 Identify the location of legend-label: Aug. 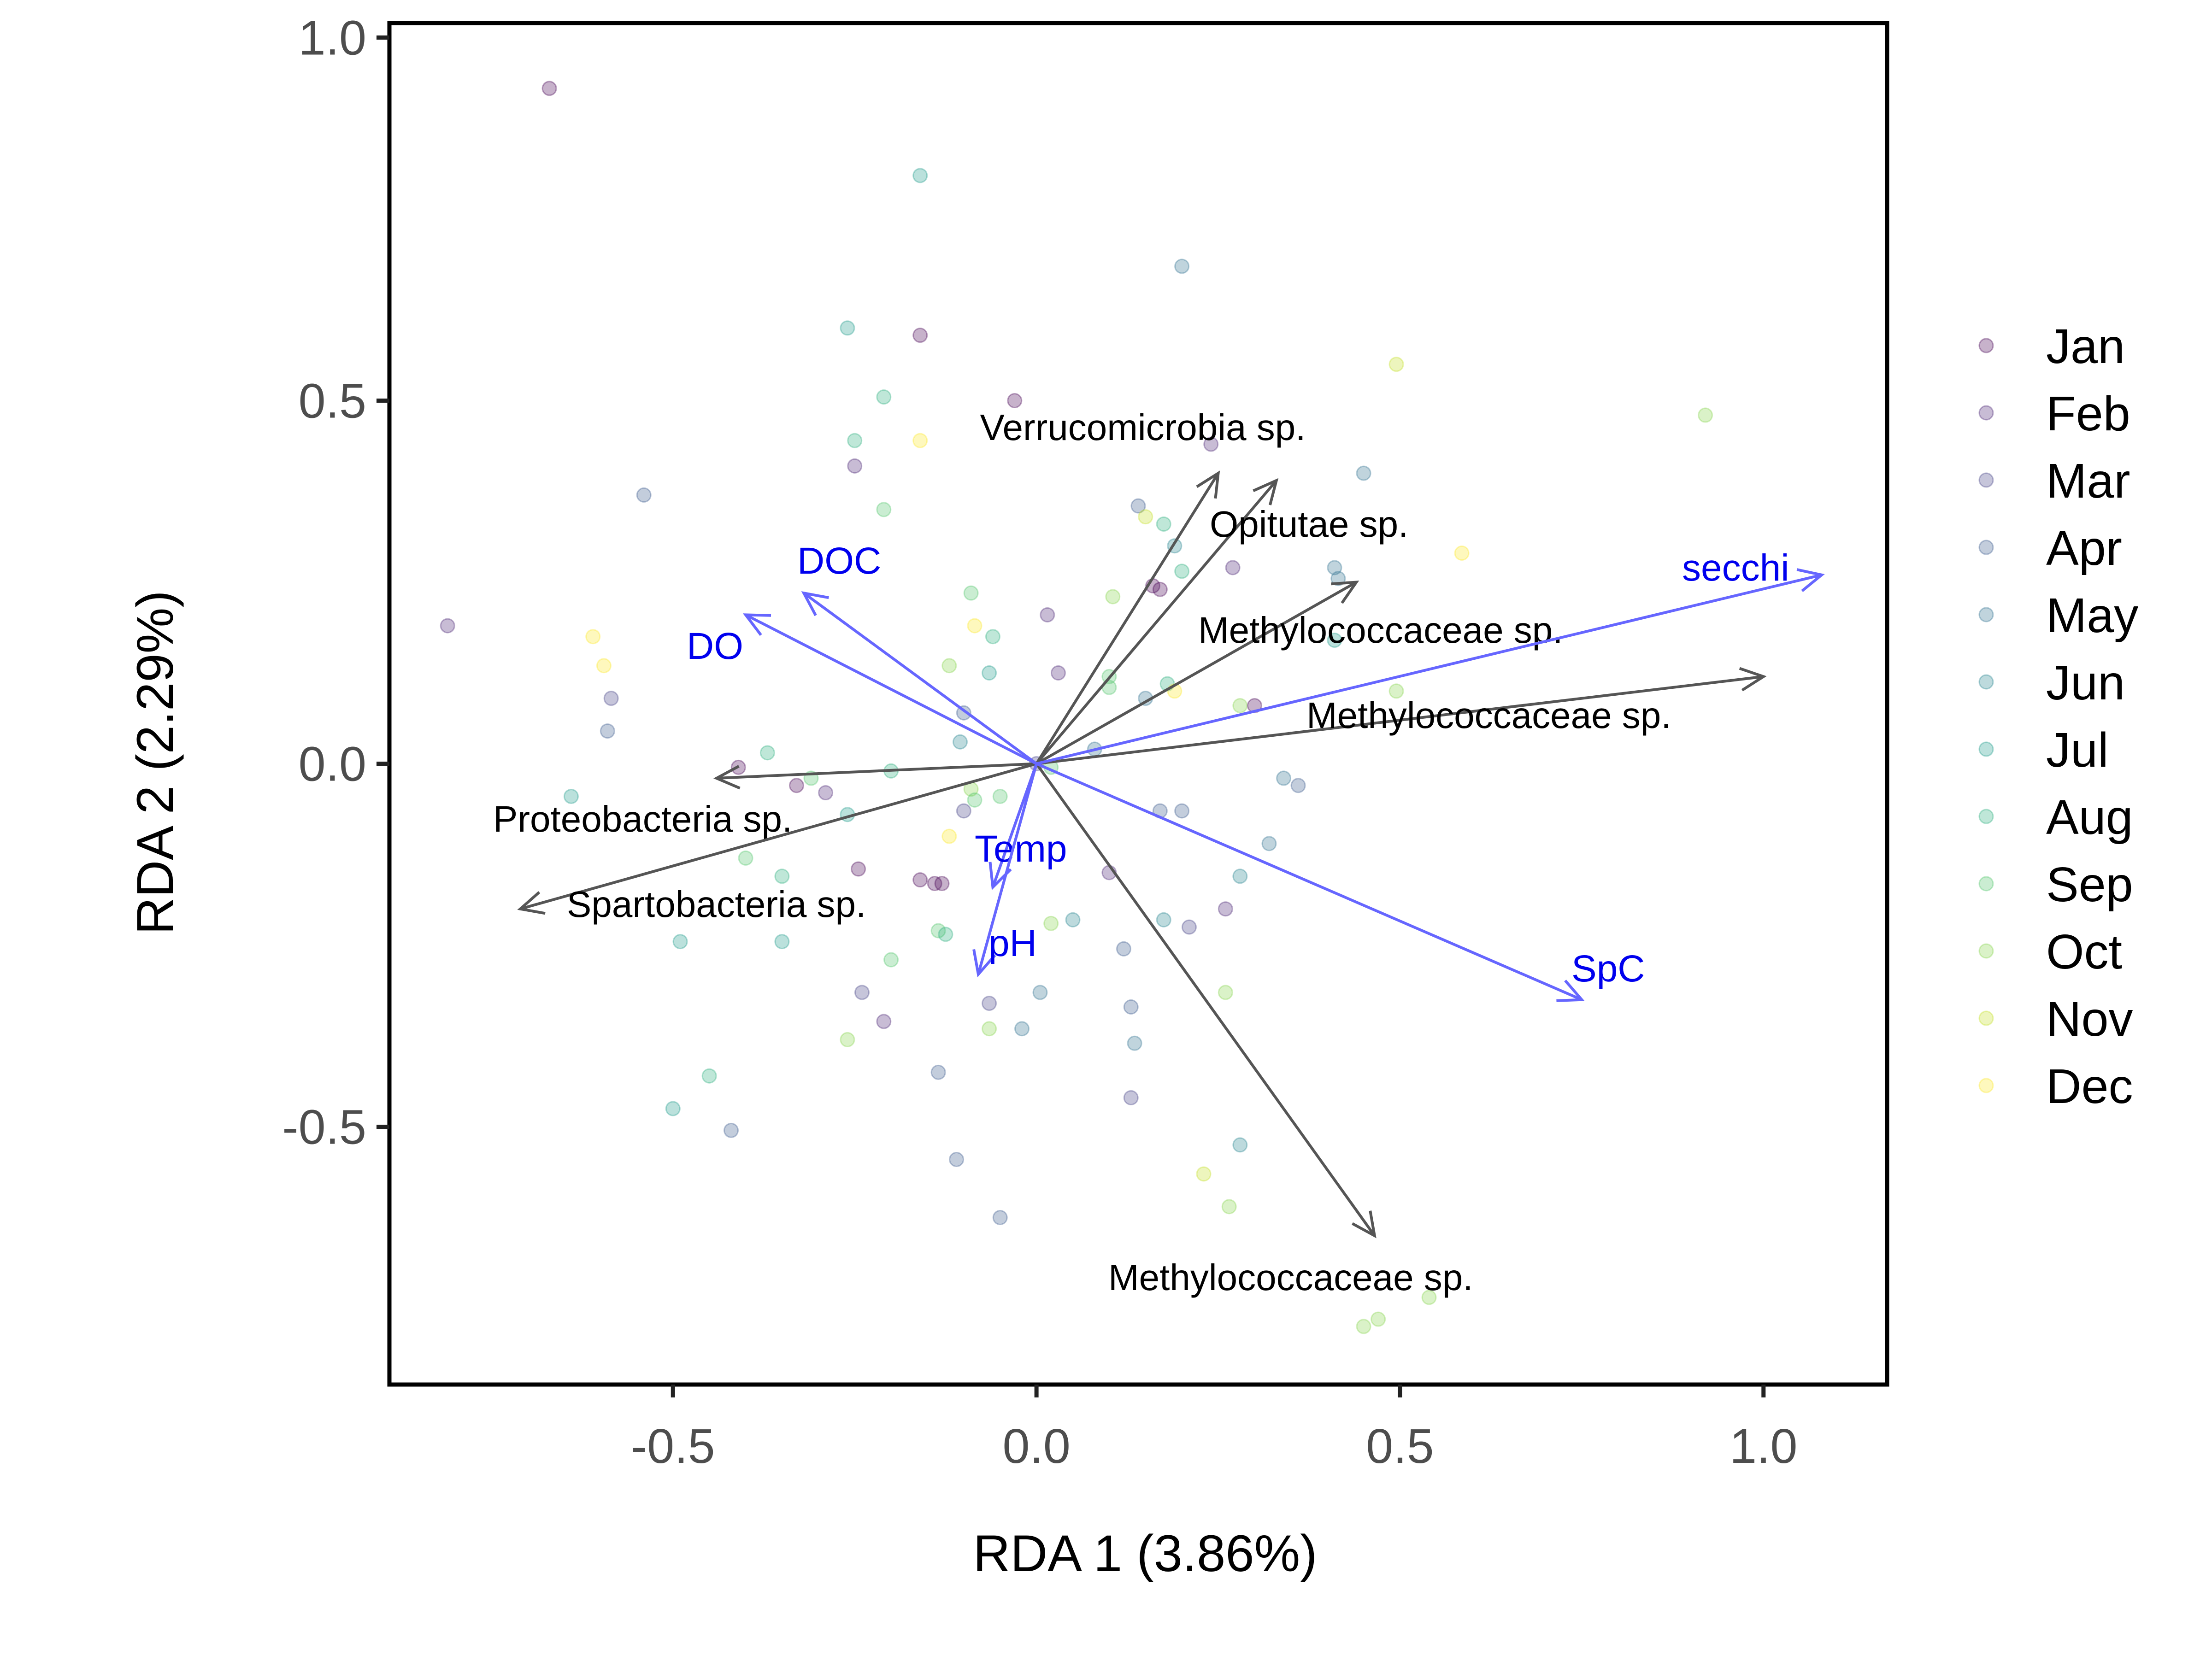
(2089, 817).